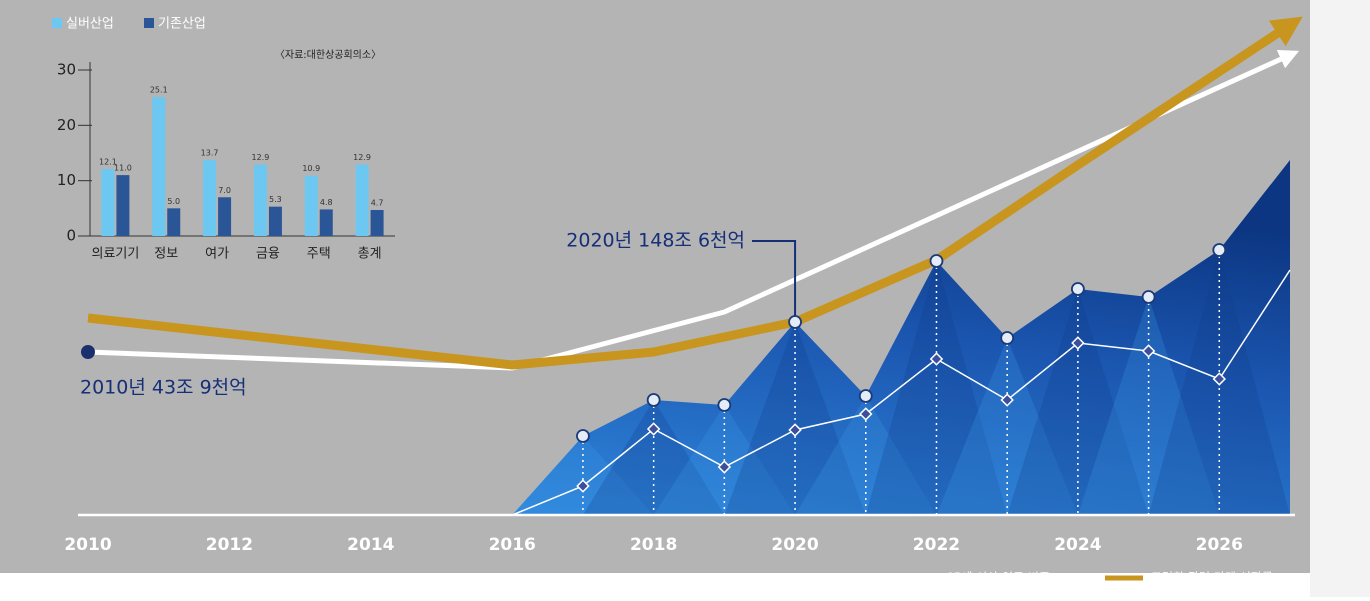 Image resolution: width=1370 pixels, height=601 pixels. Describe the element at coordinates (166, 254) in the screenshot. I see `x-tick-label: 정보` at that location.